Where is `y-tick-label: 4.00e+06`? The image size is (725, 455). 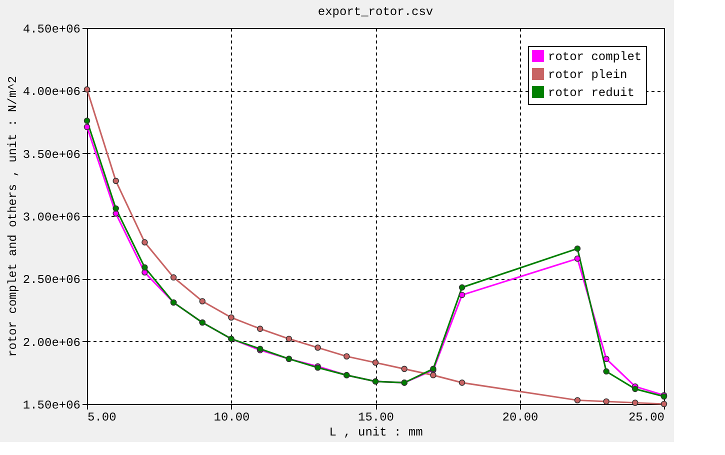
y-tick-label: 4.00e+06 is located at coordinates (51, 92).